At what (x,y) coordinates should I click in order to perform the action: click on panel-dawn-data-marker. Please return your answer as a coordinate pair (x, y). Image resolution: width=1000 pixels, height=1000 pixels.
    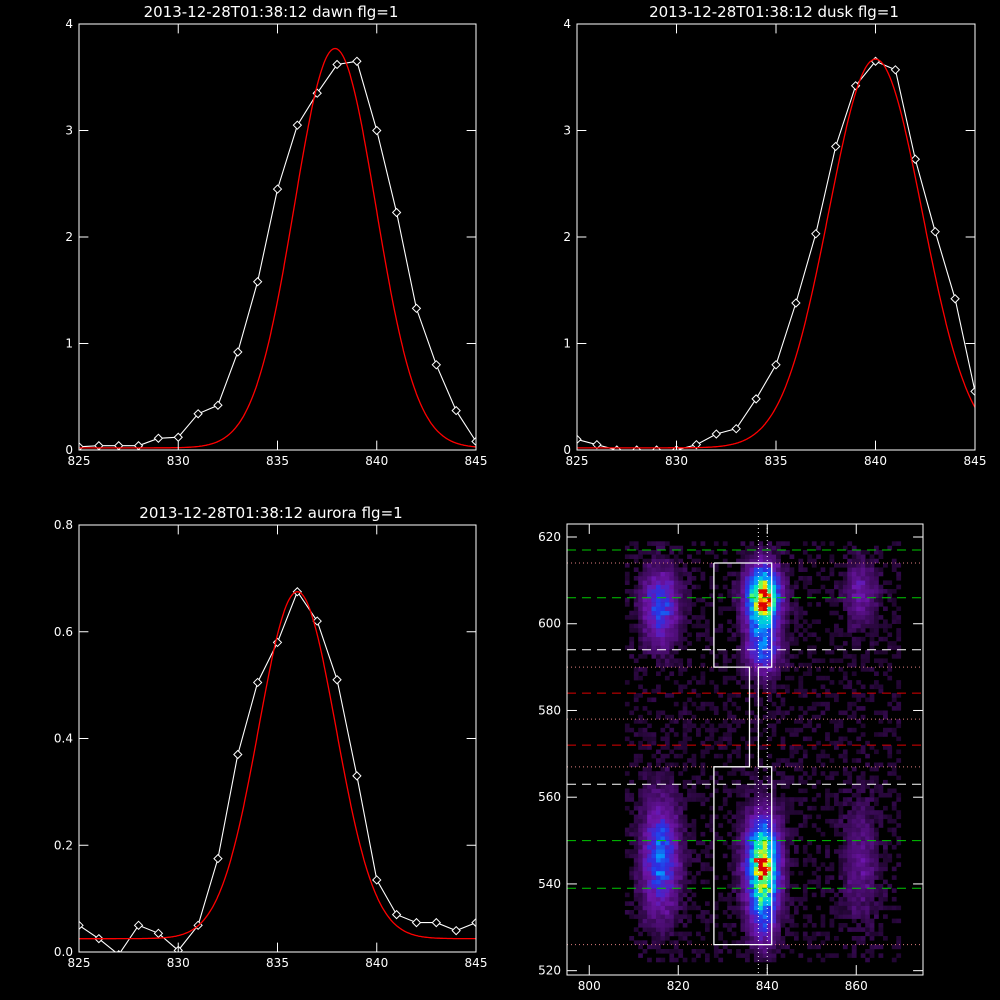
    Looking at the image, I should click on (416, 308).